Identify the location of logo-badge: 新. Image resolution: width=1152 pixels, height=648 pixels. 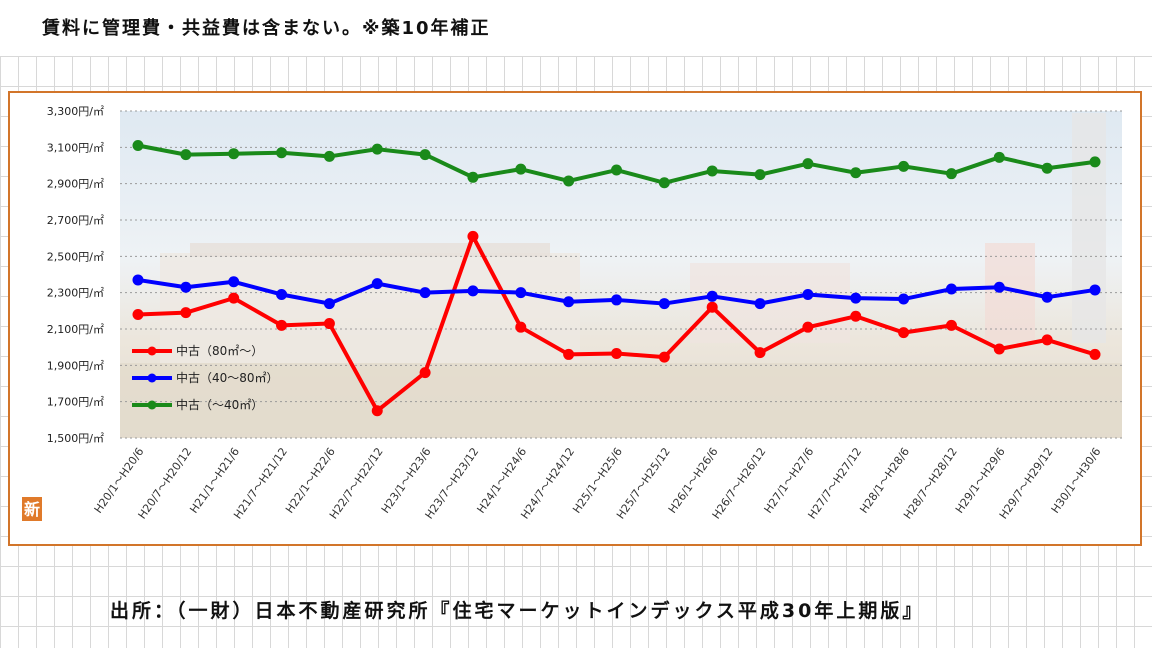
(32, 509).